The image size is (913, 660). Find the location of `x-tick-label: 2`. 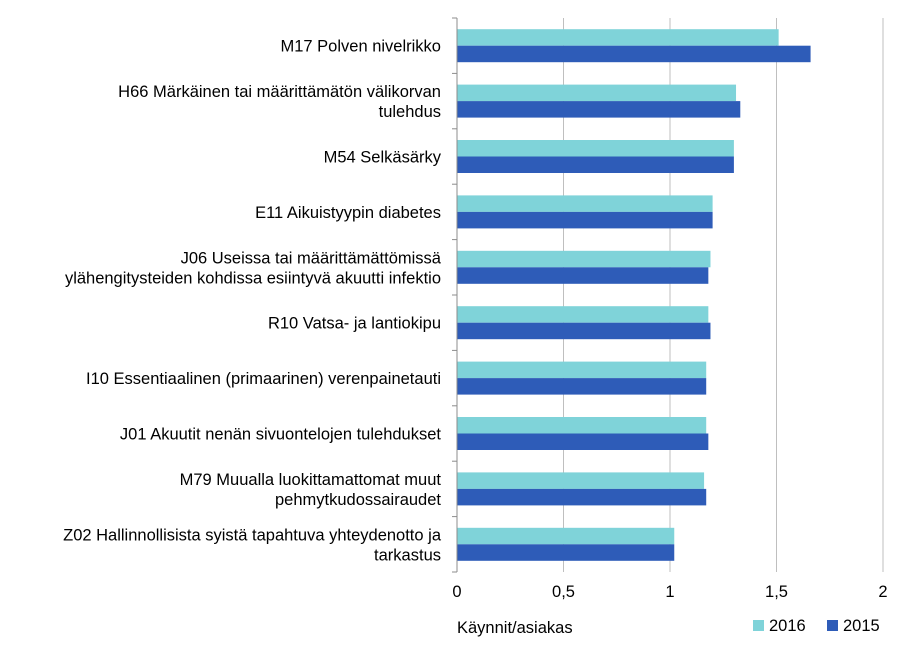

x-tick-label: 2 is located at coordinates (882, 592).